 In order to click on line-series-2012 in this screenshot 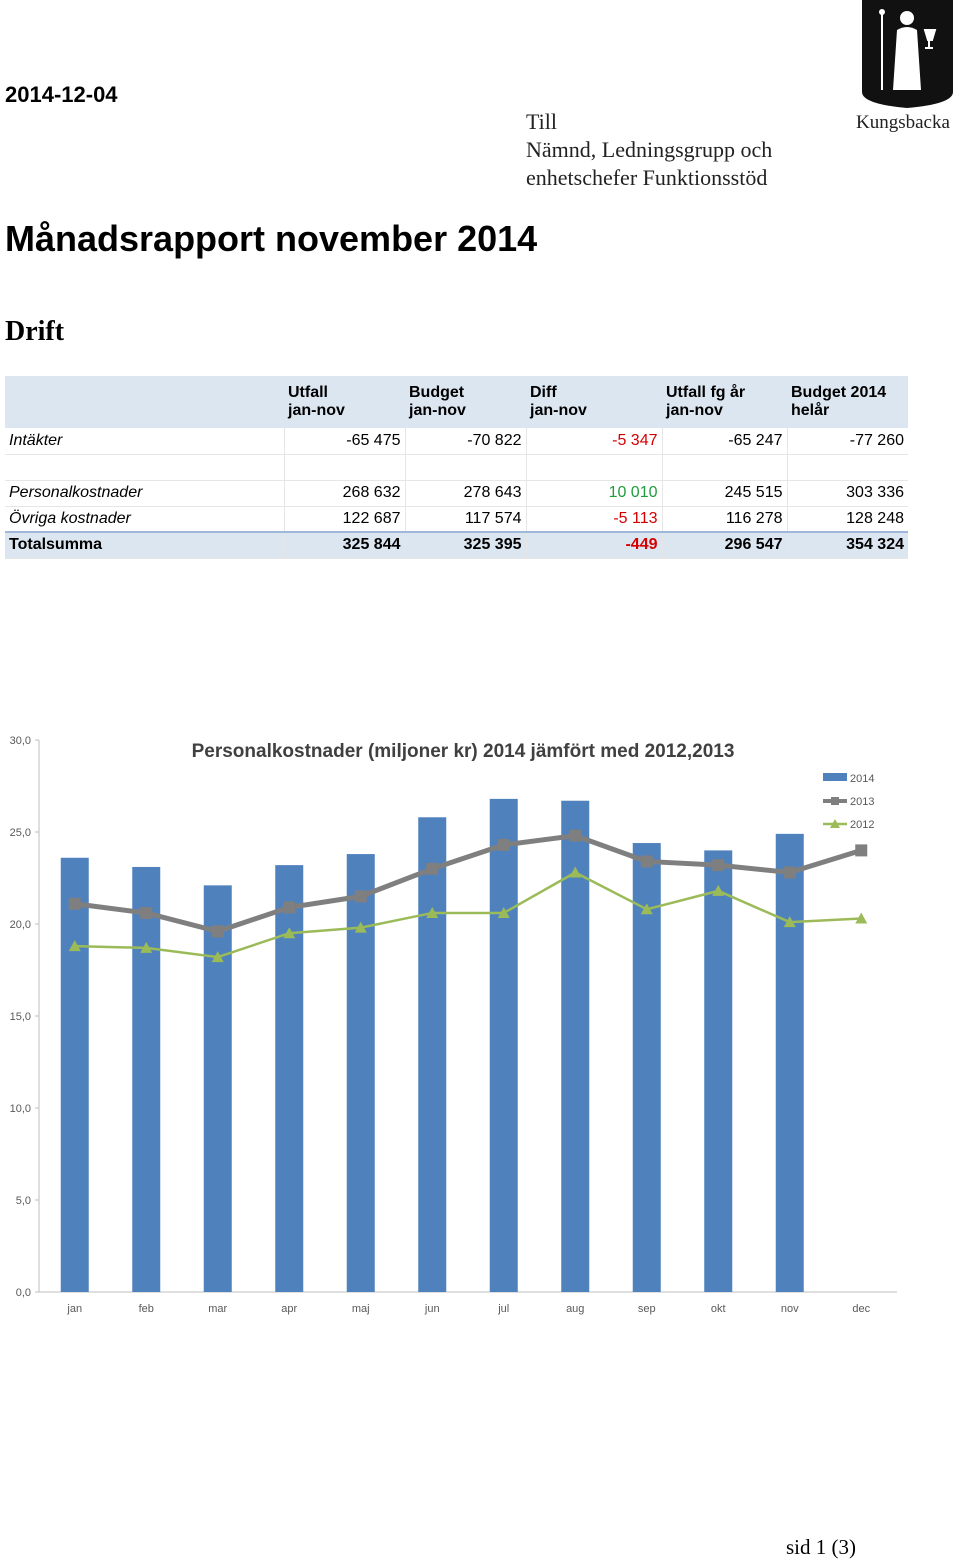, I will do `click(468, 915)`.